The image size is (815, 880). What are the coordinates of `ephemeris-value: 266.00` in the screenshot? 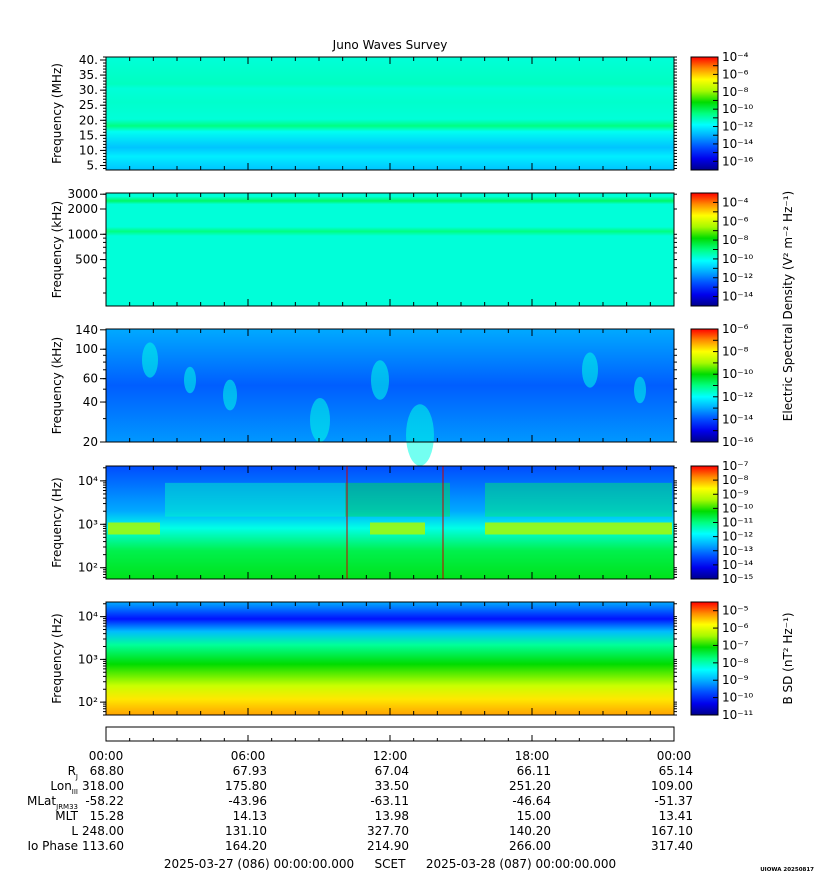 It's located at (530, 846).